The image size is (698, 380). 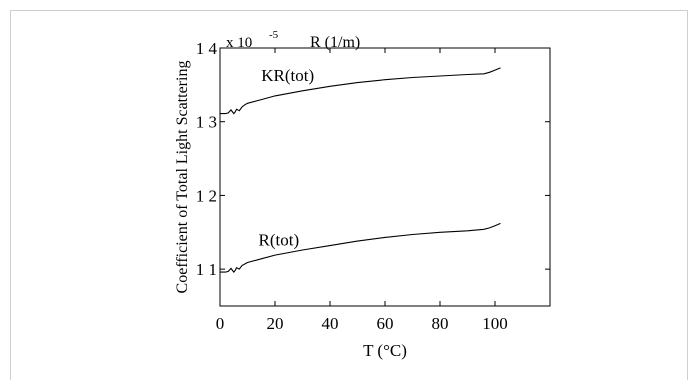 What do you see at coordinates (495, 323) in the screenshot?
I see `x-tick-label: 100` at bounding box center [495, 323].